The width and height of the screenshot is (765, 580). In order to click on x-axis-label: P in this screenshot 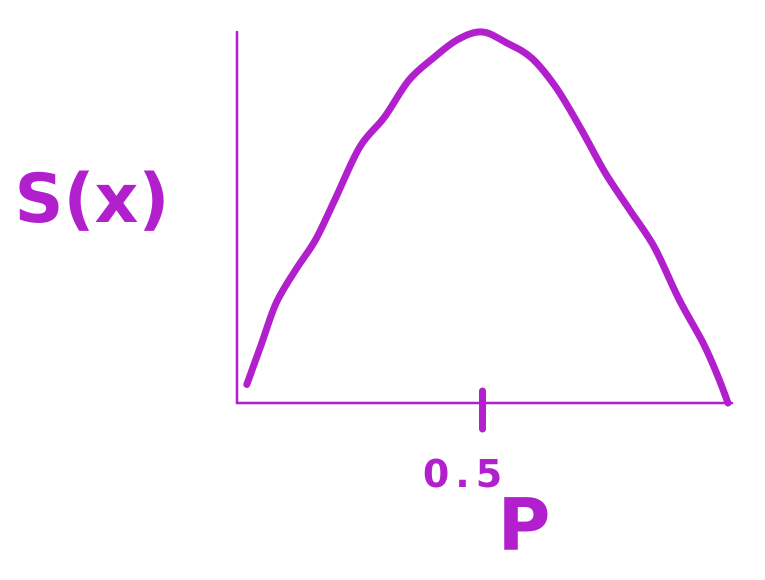, I will do `click(524, 525)`.